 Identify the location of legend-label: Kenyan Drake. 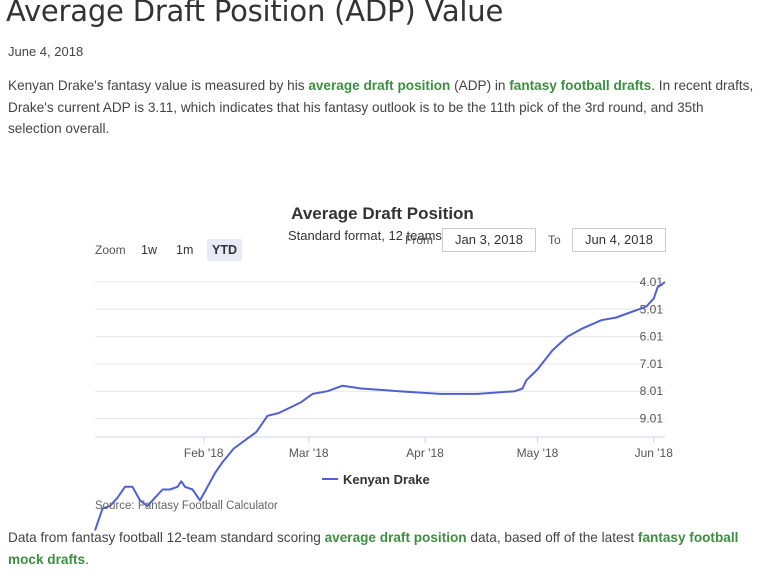
(386, 479).